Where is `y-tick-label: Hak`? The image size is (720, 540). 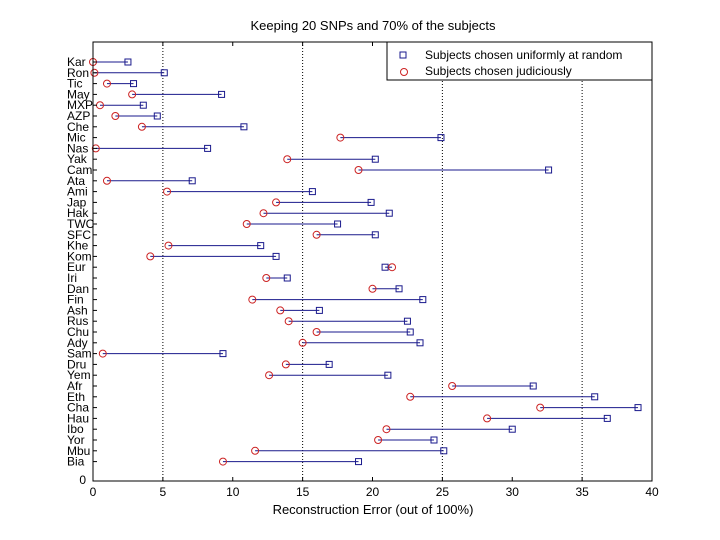 y-tick-label: Hak is located at coordinates (78, 213).